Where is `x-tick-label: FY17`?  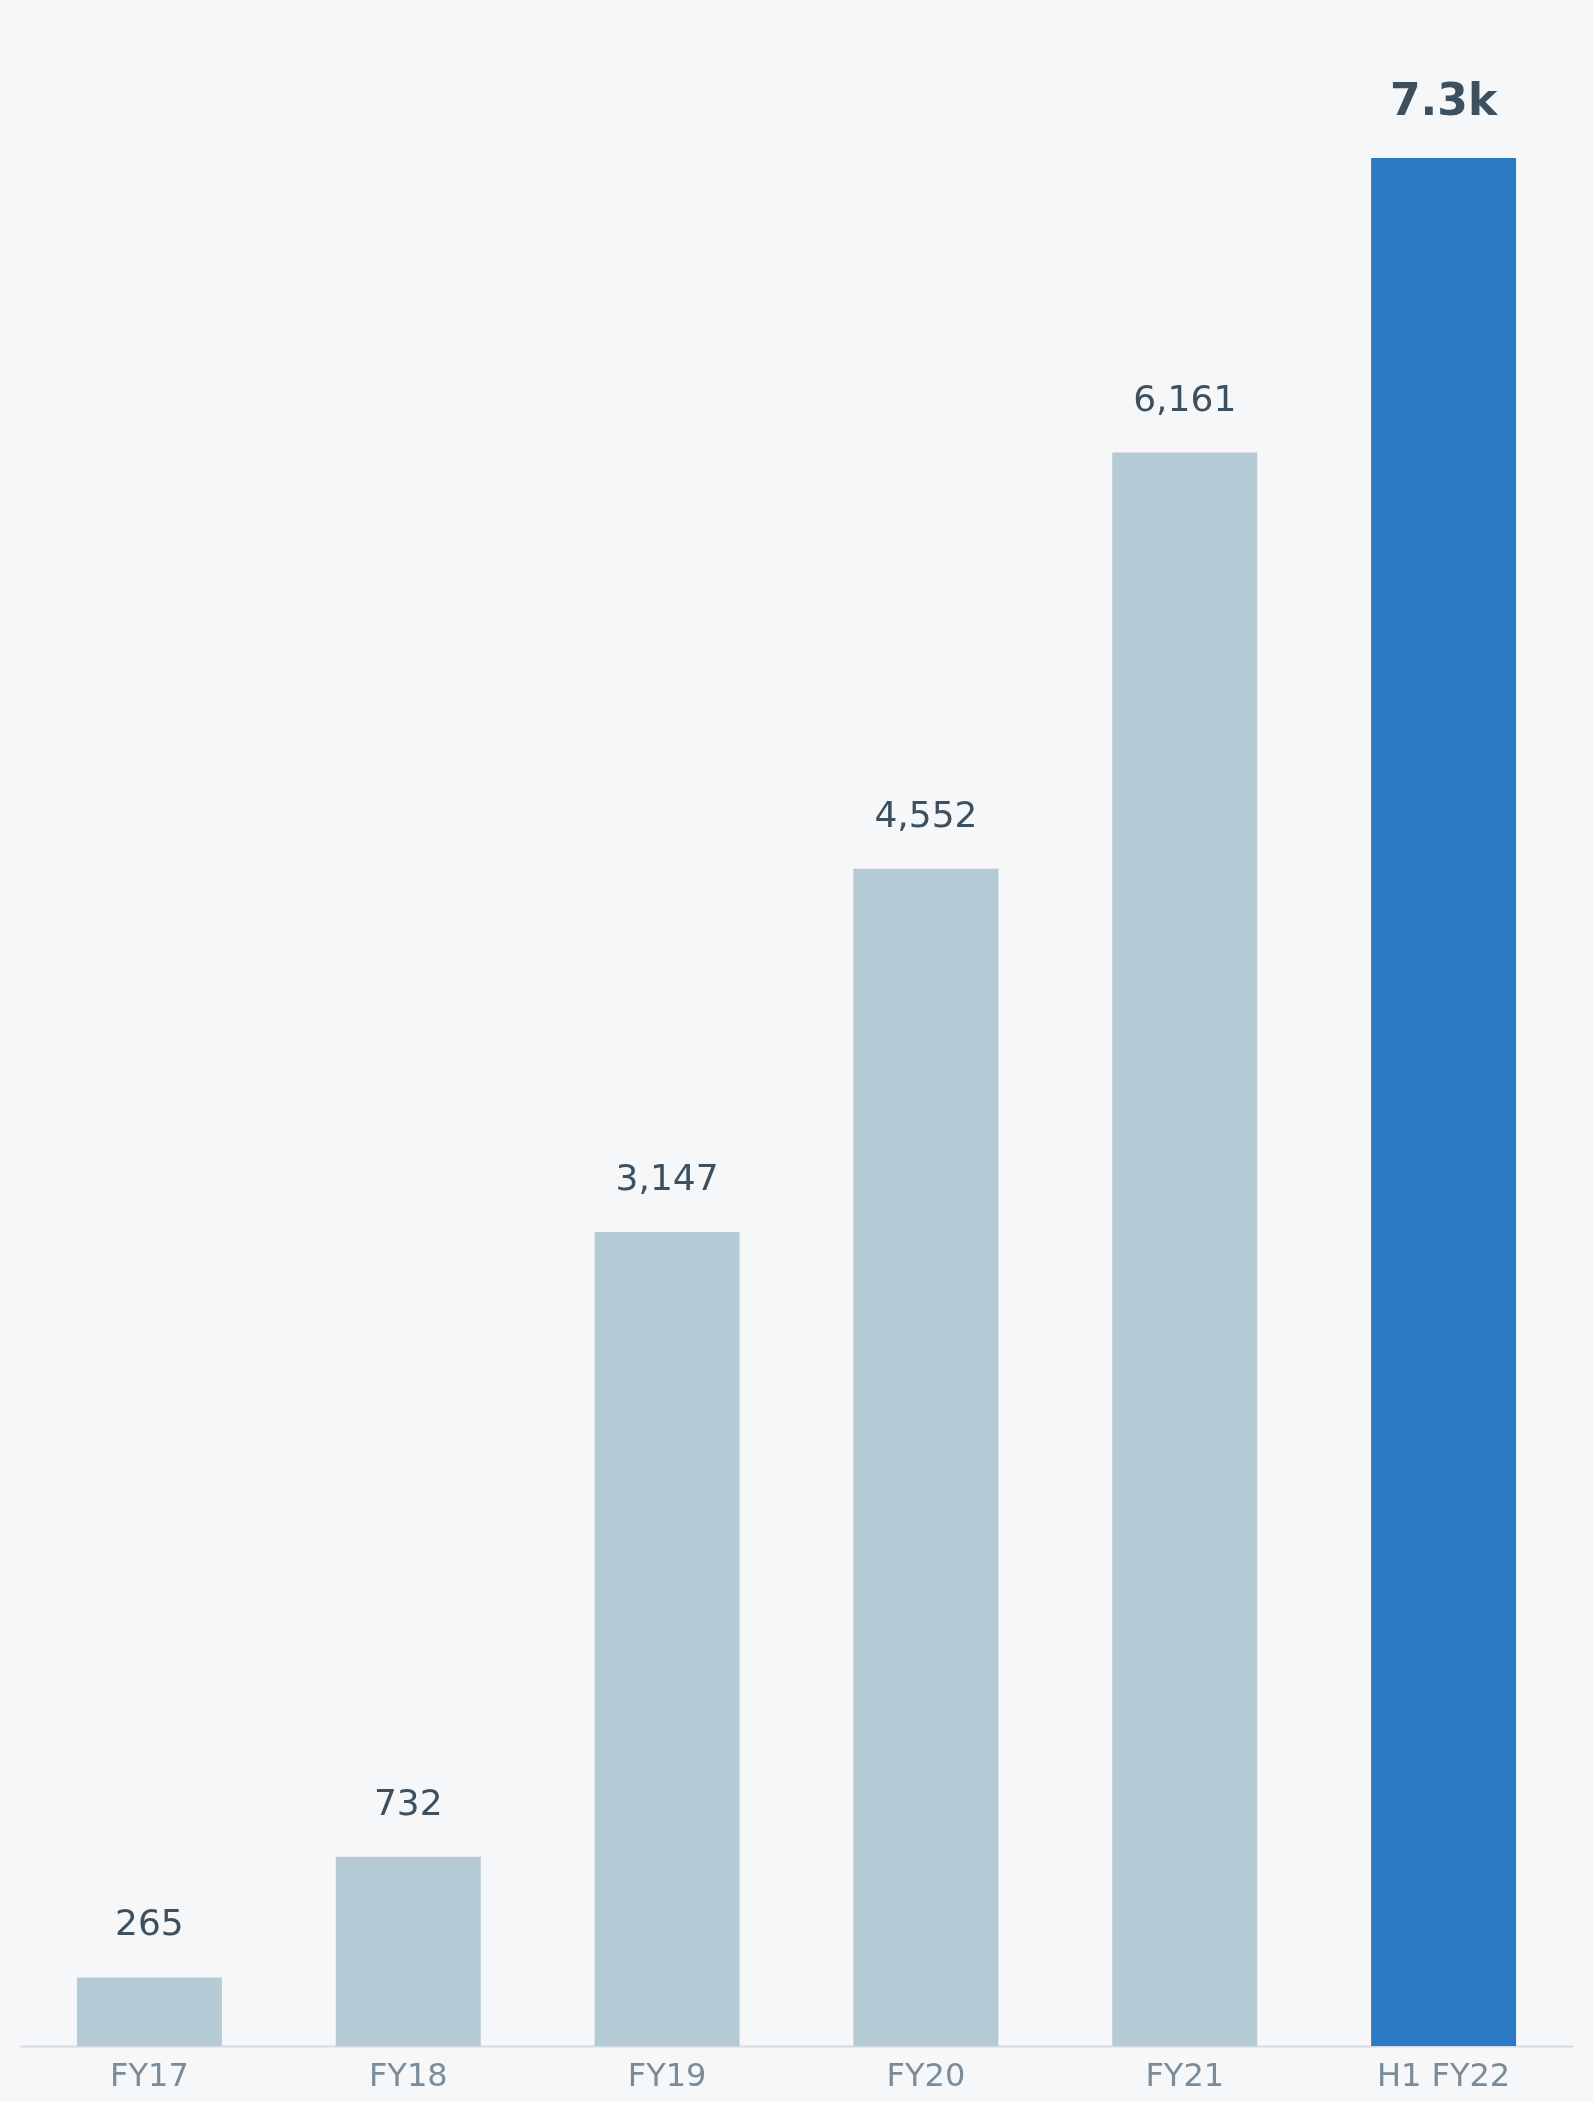
x-tick-label: FY17 is located at coordinates (149, 2074).